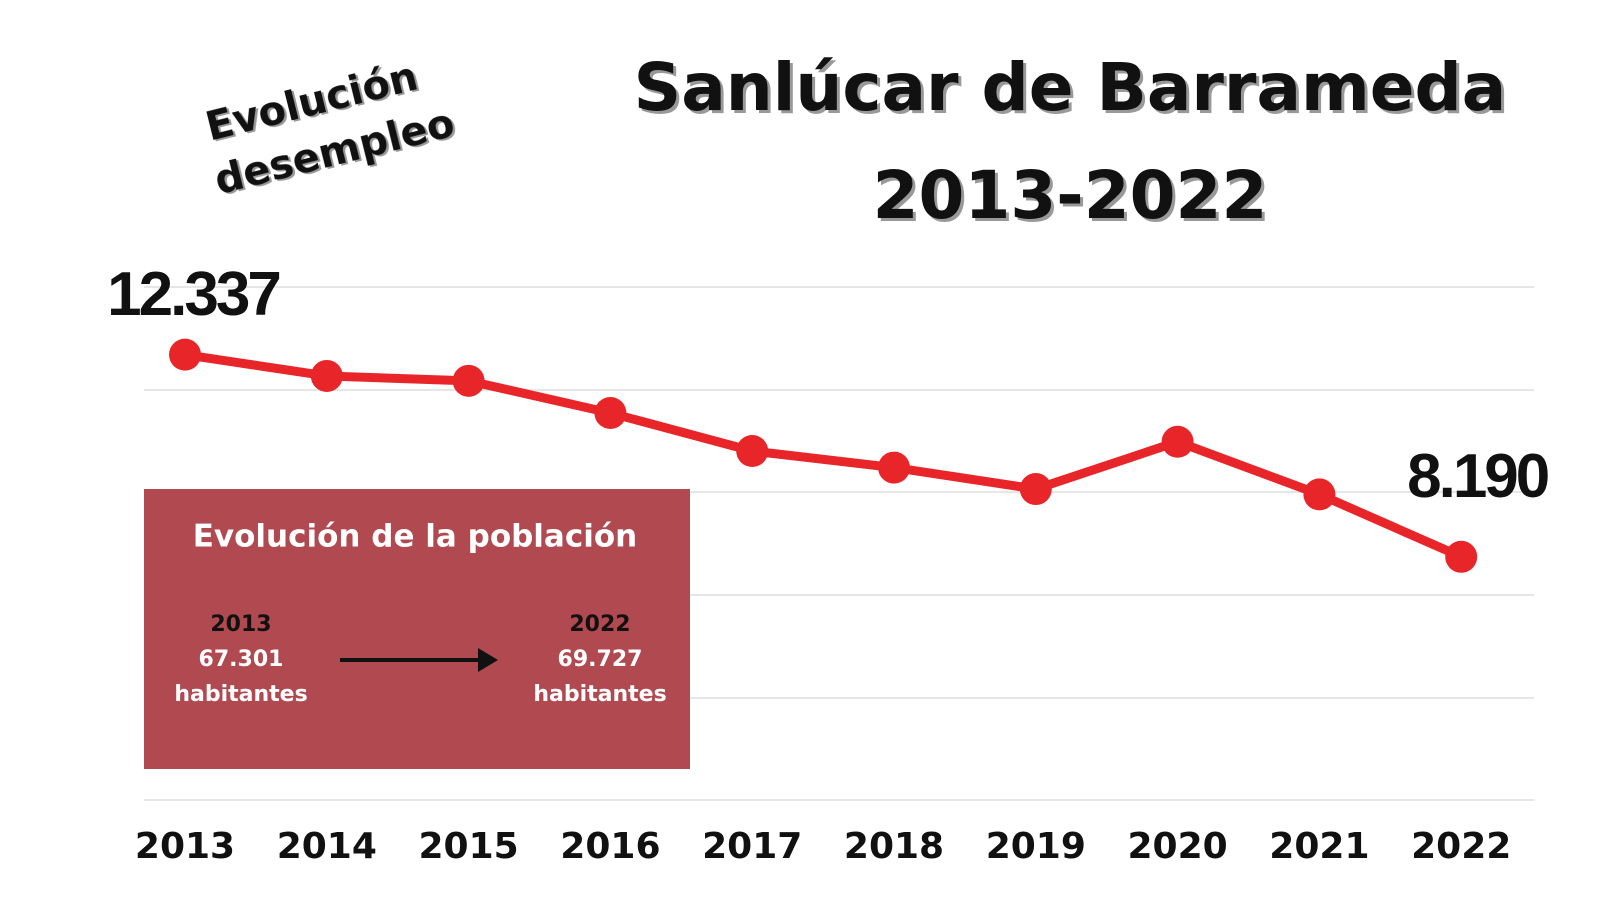 The height and width of the screenshot is (900, 1600). I want to click on value-label: 12.337, so click(193, 294).